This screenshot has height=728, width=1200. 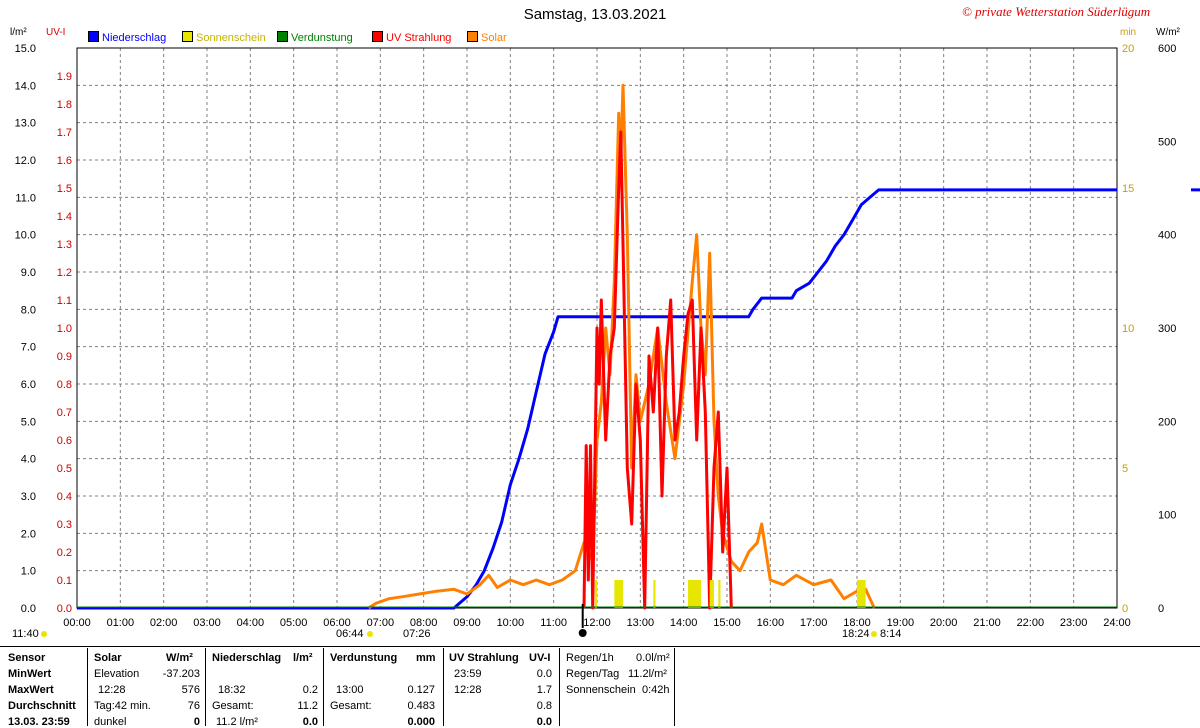 What do you see at coordinates (108, 658) in the screenshot?
I see `solar-title: Solar` at bounding box center [108, 658].